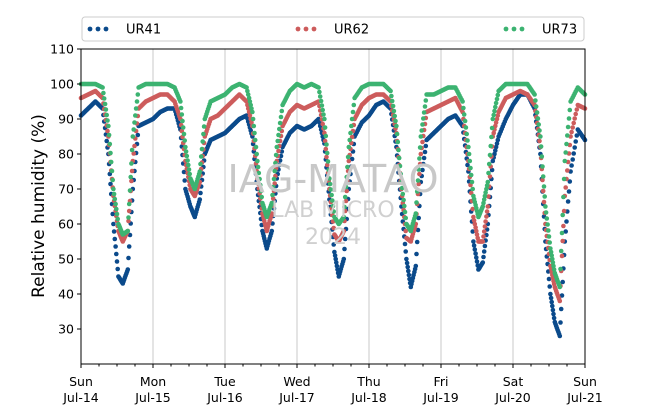 The width and height of the screenshot is (650, 409). What do you see at coordinates (559, 30) in the screenshot?
I see `legend-label: UR73` at bounding box center [559, 30].